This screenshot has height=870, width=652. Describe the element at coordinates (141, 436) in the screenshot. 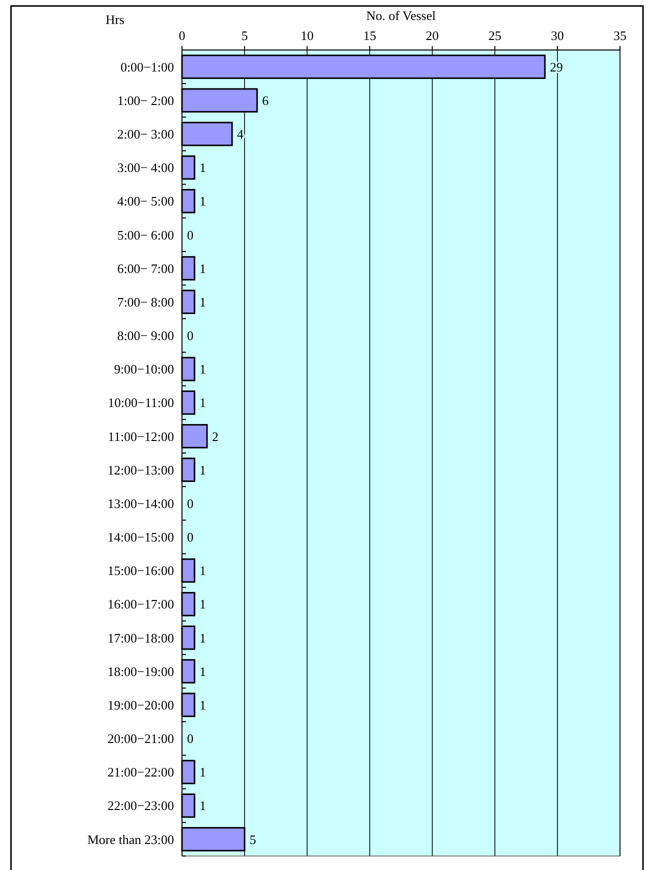

I see `y-tick-label: 11:00−12:00` at that location.